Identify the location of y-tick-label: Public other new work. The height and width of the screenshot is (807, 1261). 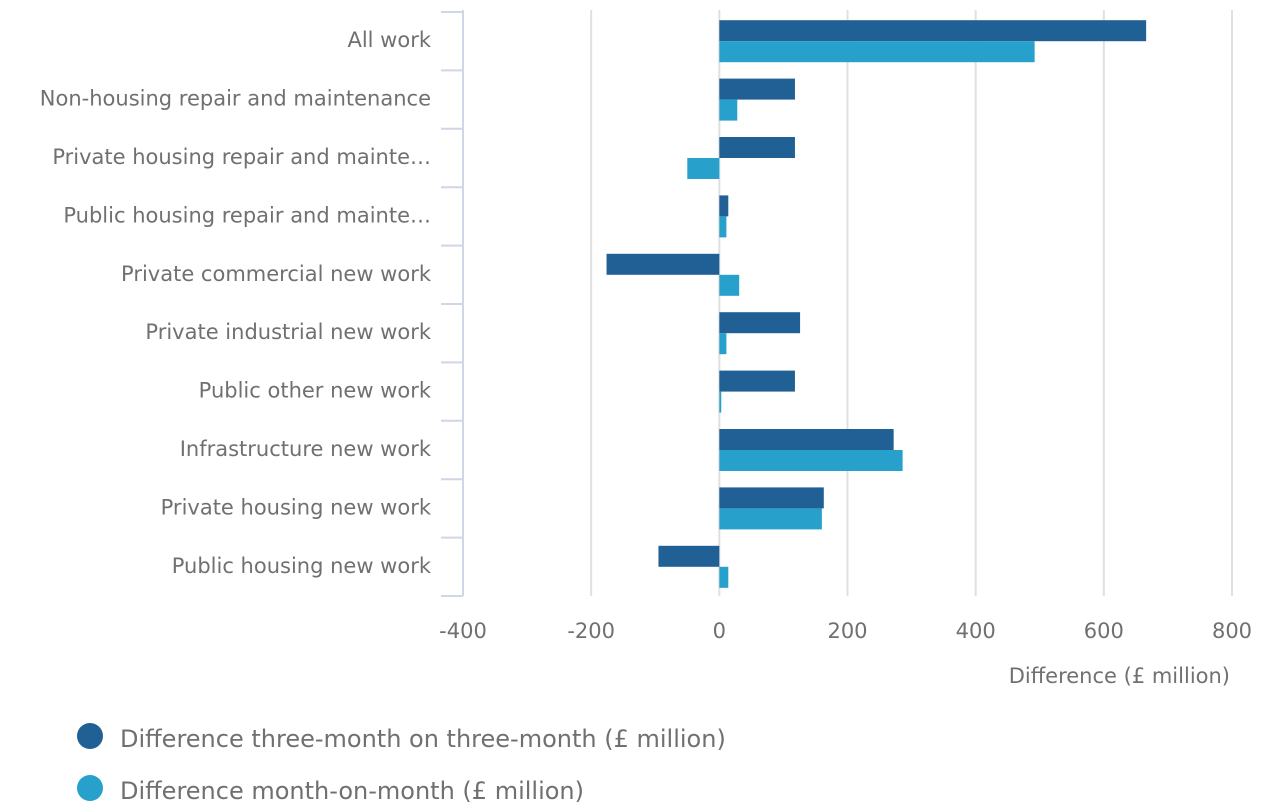
(315, 391).